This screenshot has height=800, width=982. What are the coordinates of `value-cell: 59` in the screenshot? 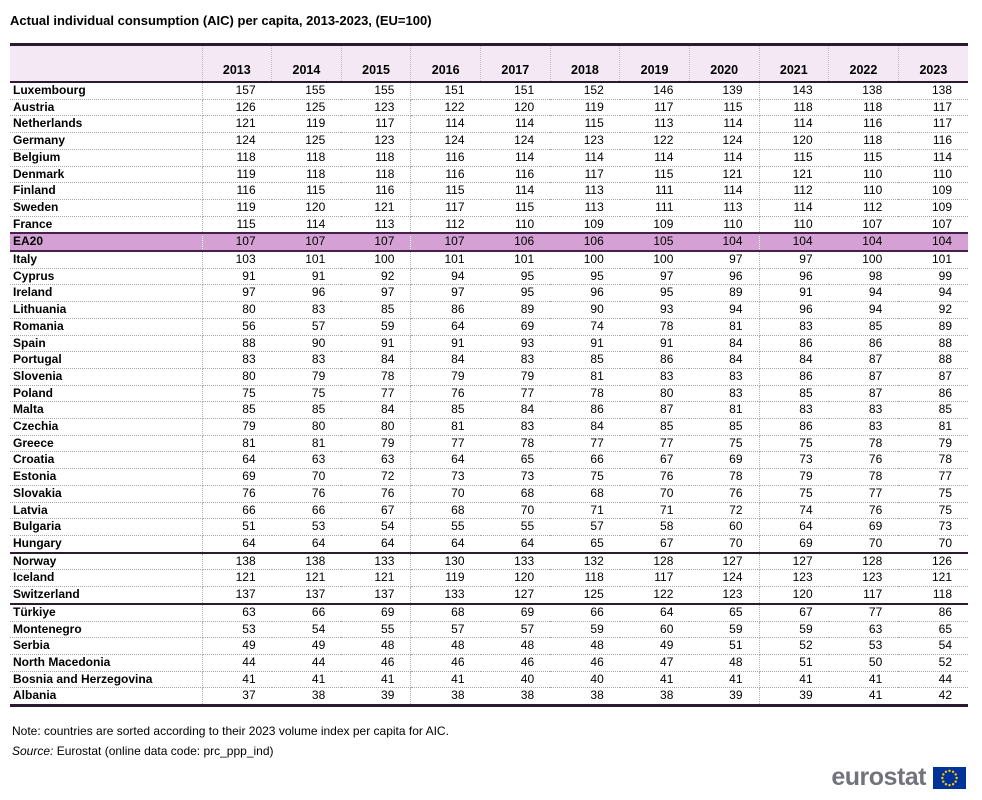 It's located at (585, 630).